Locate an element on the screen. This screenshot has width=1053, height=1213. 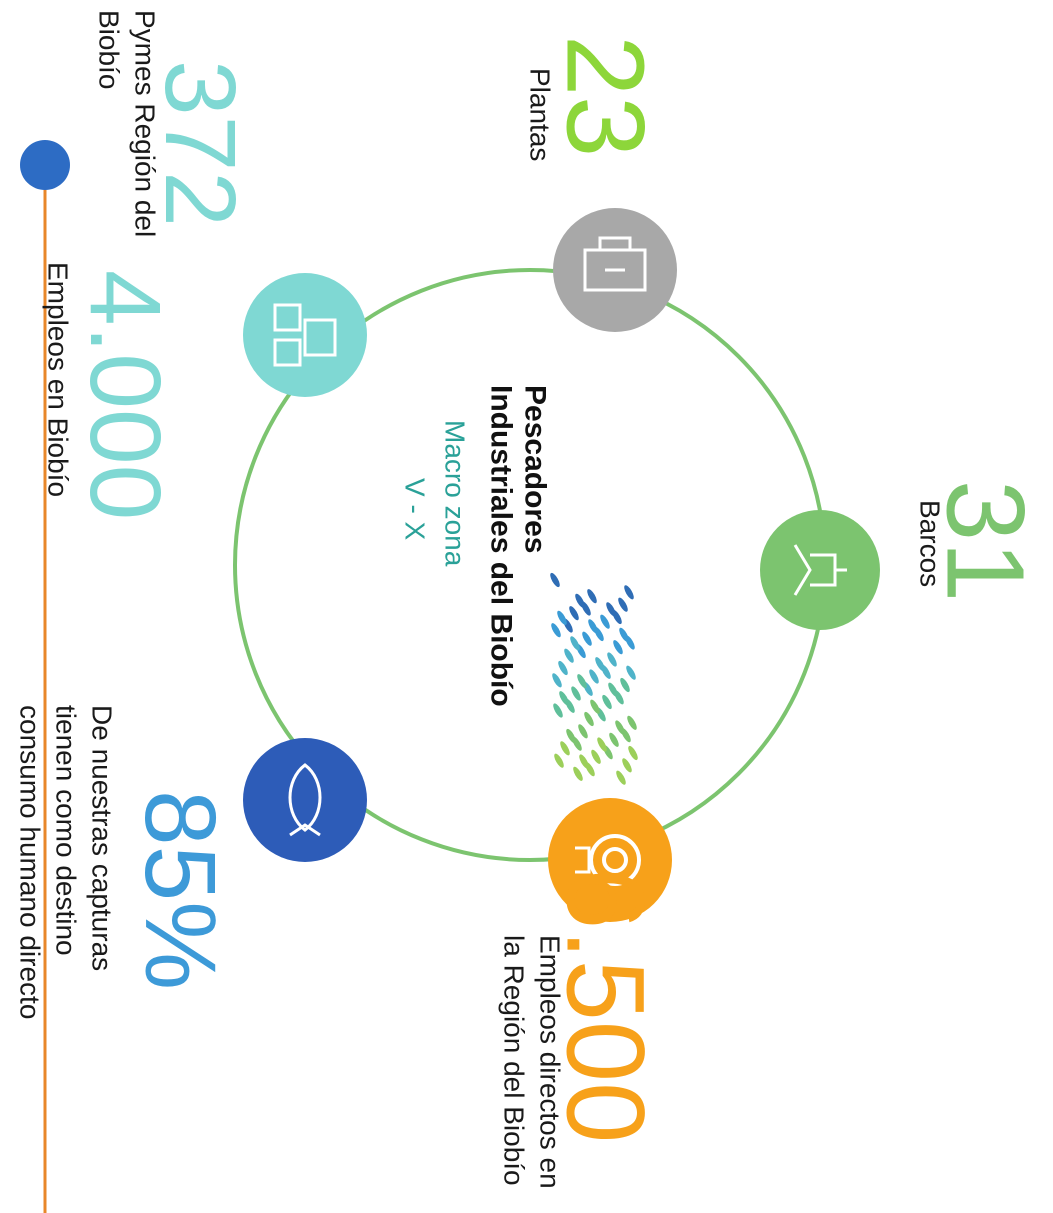
stat-value: 85% is located at coordinates (180, 890).